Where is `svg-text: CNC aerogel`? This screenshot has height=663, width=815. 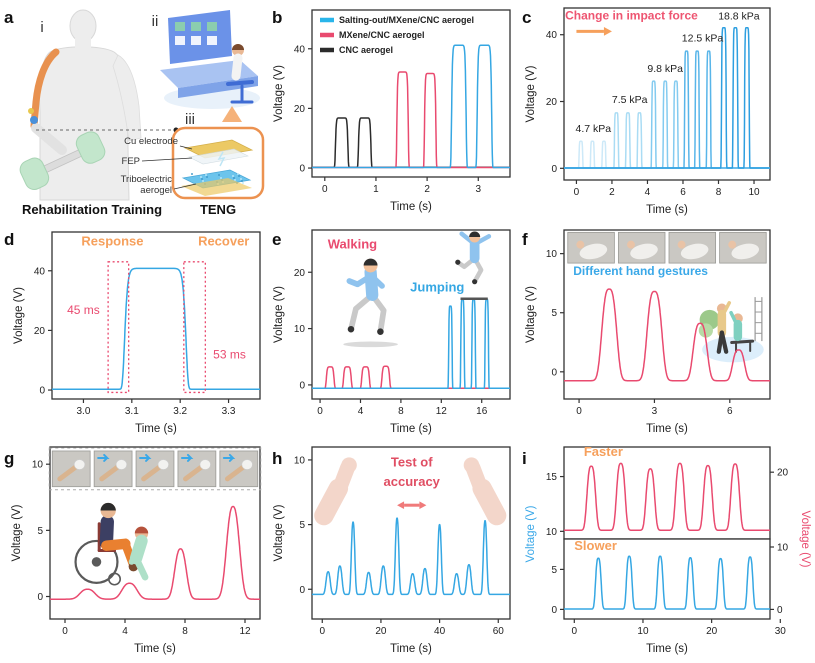 svg-text: CNC aerogel is located at coordinates (366, 50).